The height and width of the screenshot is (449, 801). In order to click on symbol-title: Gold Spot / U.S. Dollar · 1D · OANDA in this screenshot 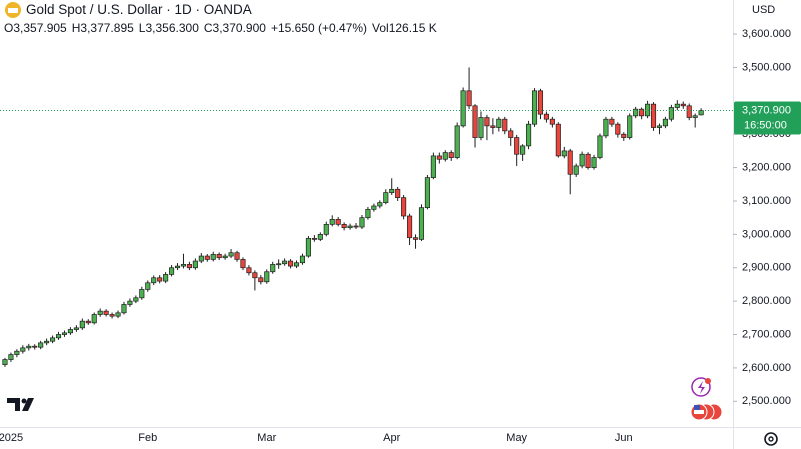, I will do `click(139, 9)`.